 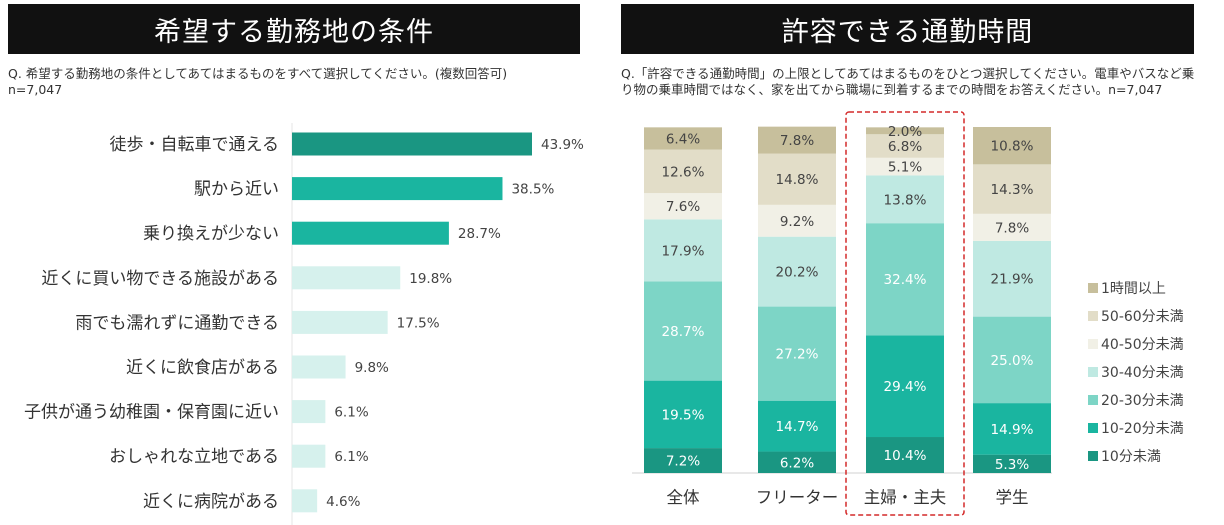 What do you see at coordinates (160, 279) in the screenshot?
I see `category-label: 近くに買い物できる施設がある` at bounding box center [160, 279].